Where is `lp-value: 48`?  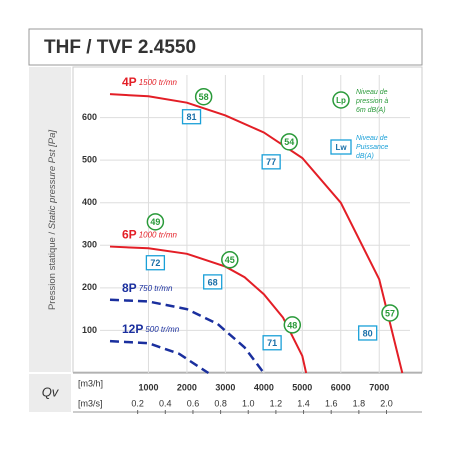
lp-value: 48 is located at coordinates (292, 325).